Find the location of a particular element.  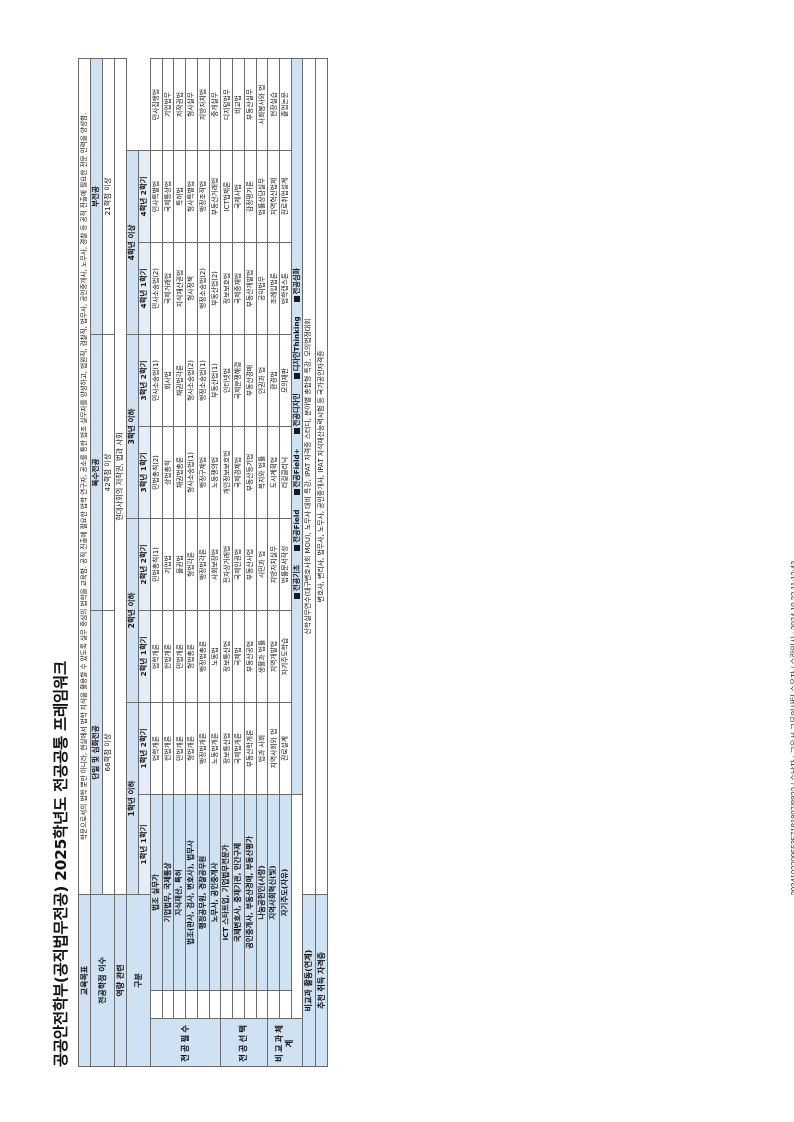

course-cell: 현장실습 is located at coordinates (273, 104).